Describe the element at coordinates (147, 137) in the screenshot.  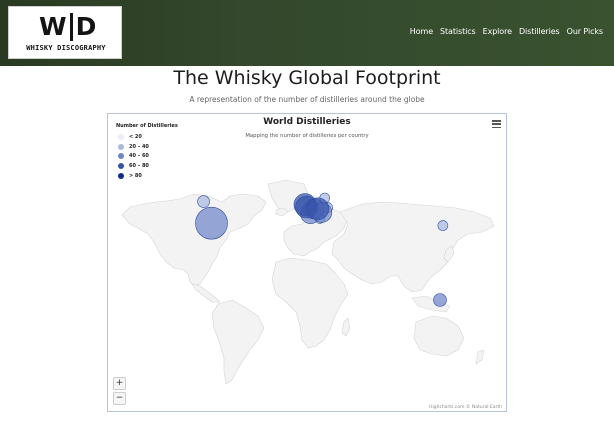
I see `legend-item: < 20` at that location.